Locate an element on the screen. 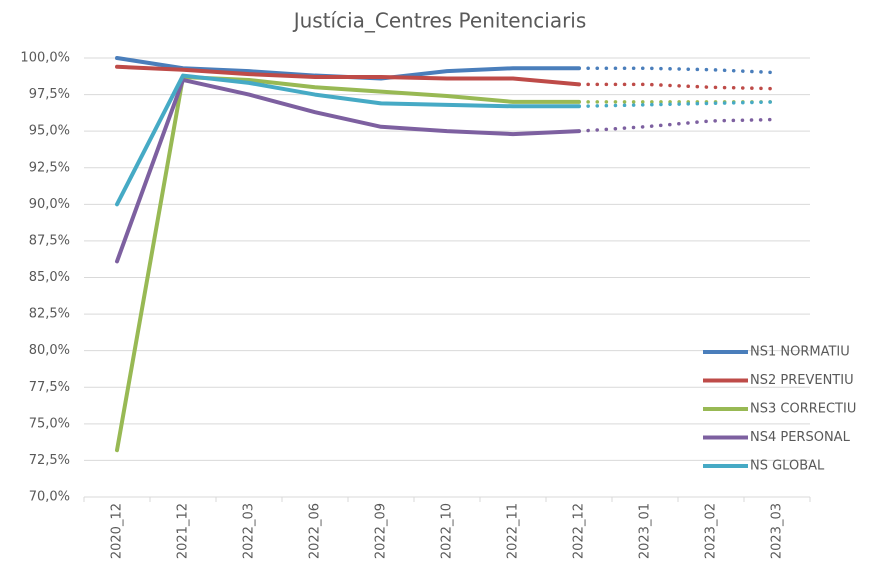  y-tick-label: 95,0% is located at coordinates (49, 131).